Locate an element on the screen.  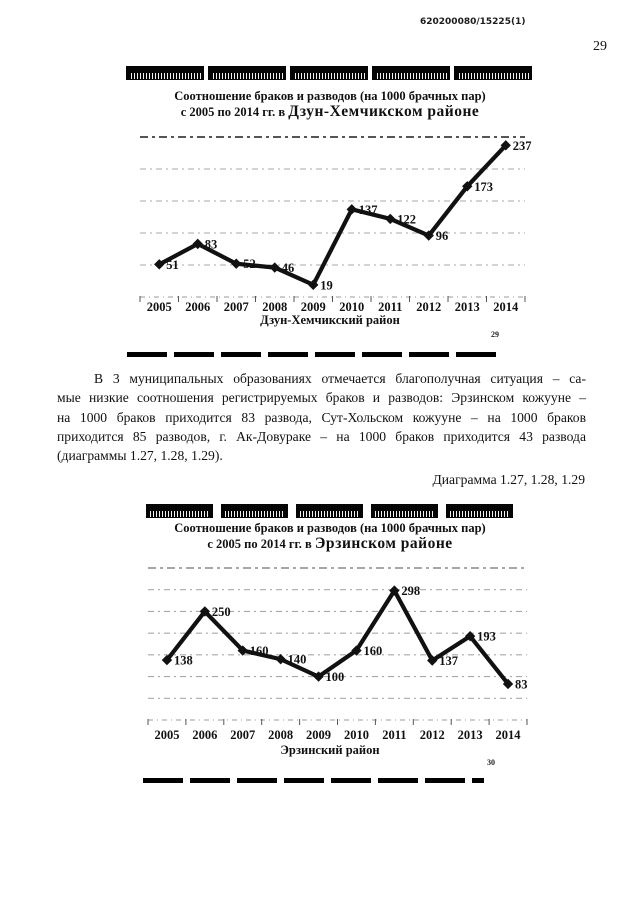
svg-text: 138 is located at coordinates (183, 661).